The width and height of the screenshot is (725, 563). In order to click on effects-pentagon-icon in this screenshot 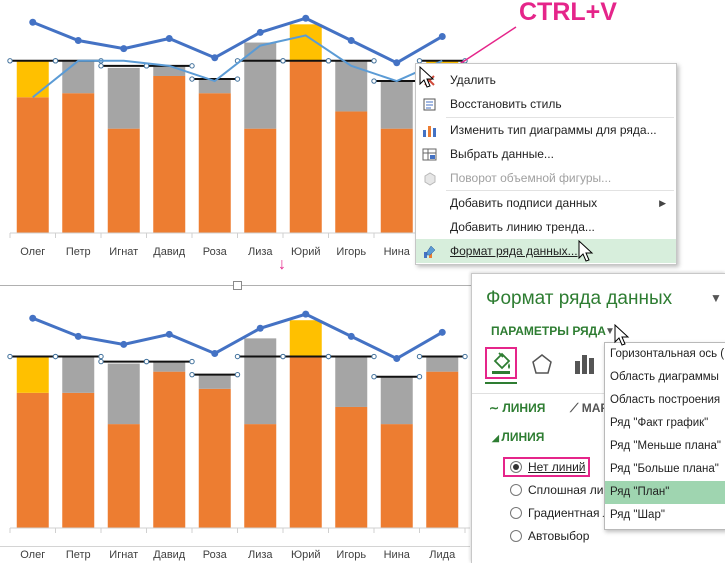, I will do `click(542, 364)`.